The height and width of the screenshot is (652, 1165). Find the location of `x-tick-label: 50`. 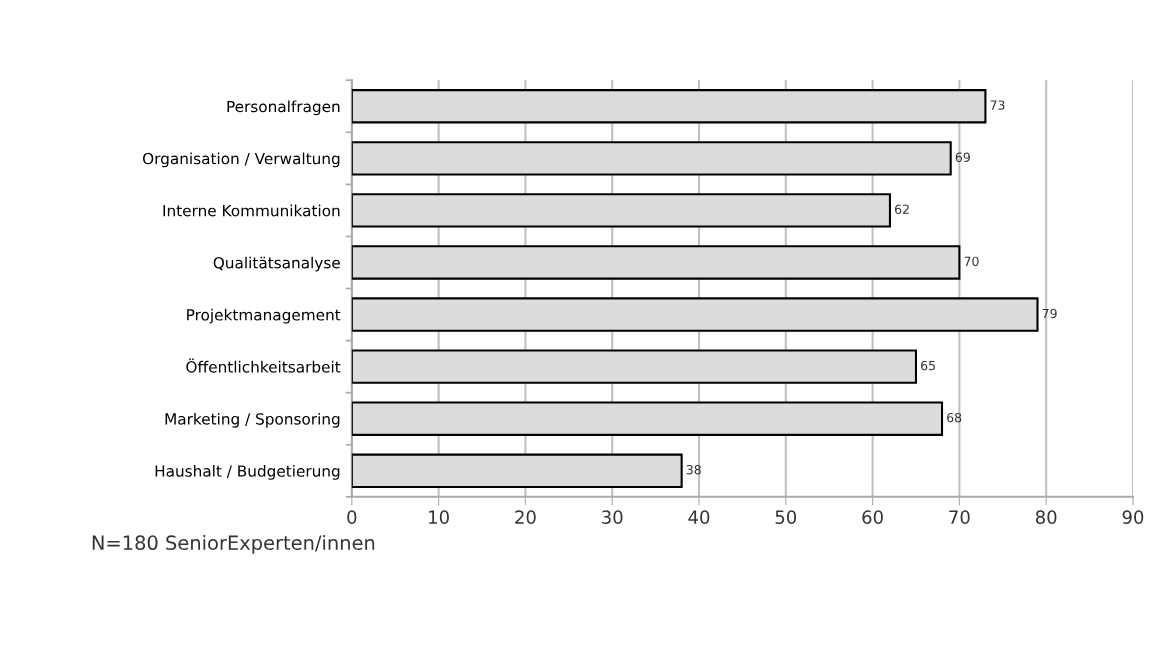

x-tick-label: 50 is located at coordinates (786, 517).